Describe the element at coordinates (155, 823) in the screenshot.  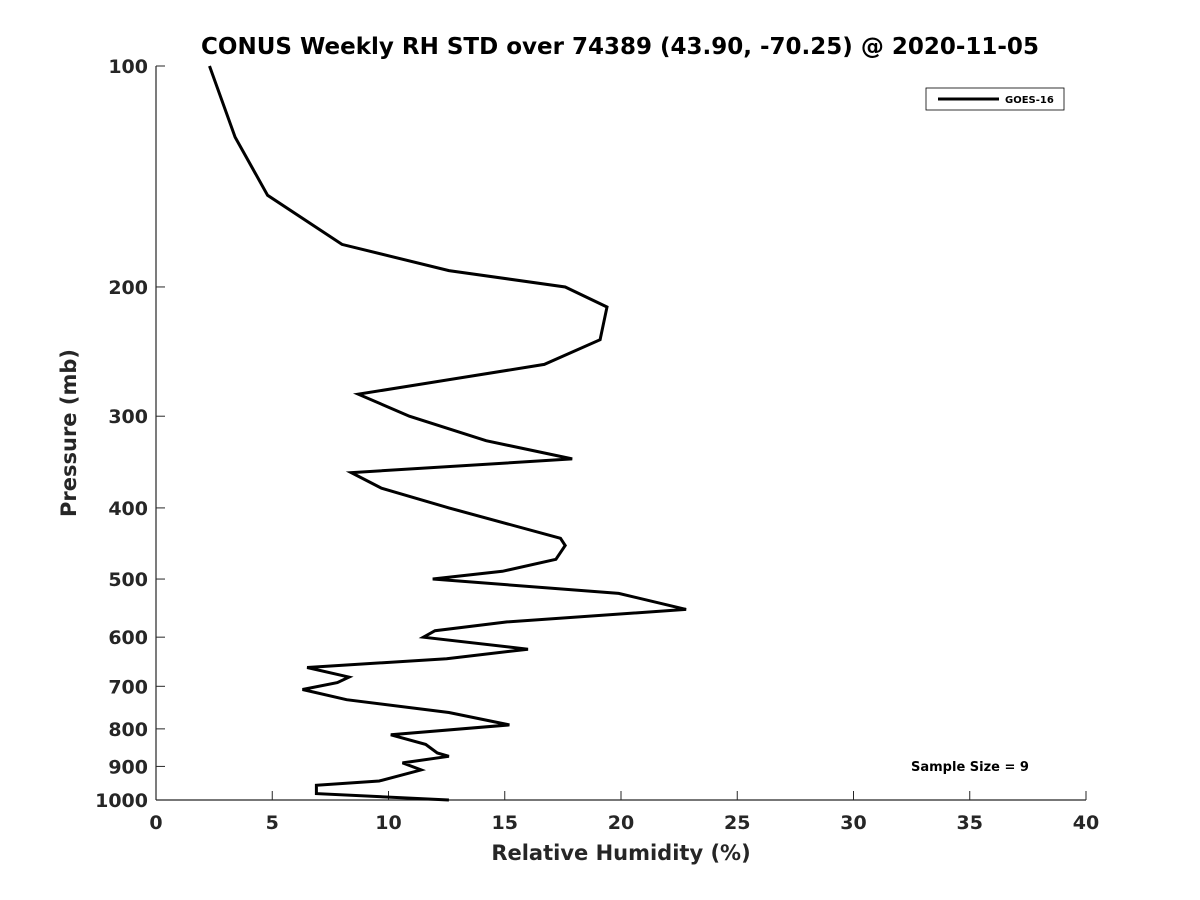
I see `x-tick-label: 0` at that location.